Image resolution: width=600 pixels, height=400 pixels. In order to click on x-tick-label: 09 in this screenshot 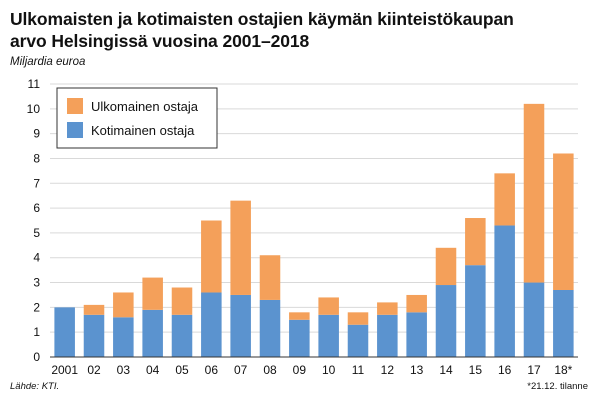, I will do `click(300, 370)`.